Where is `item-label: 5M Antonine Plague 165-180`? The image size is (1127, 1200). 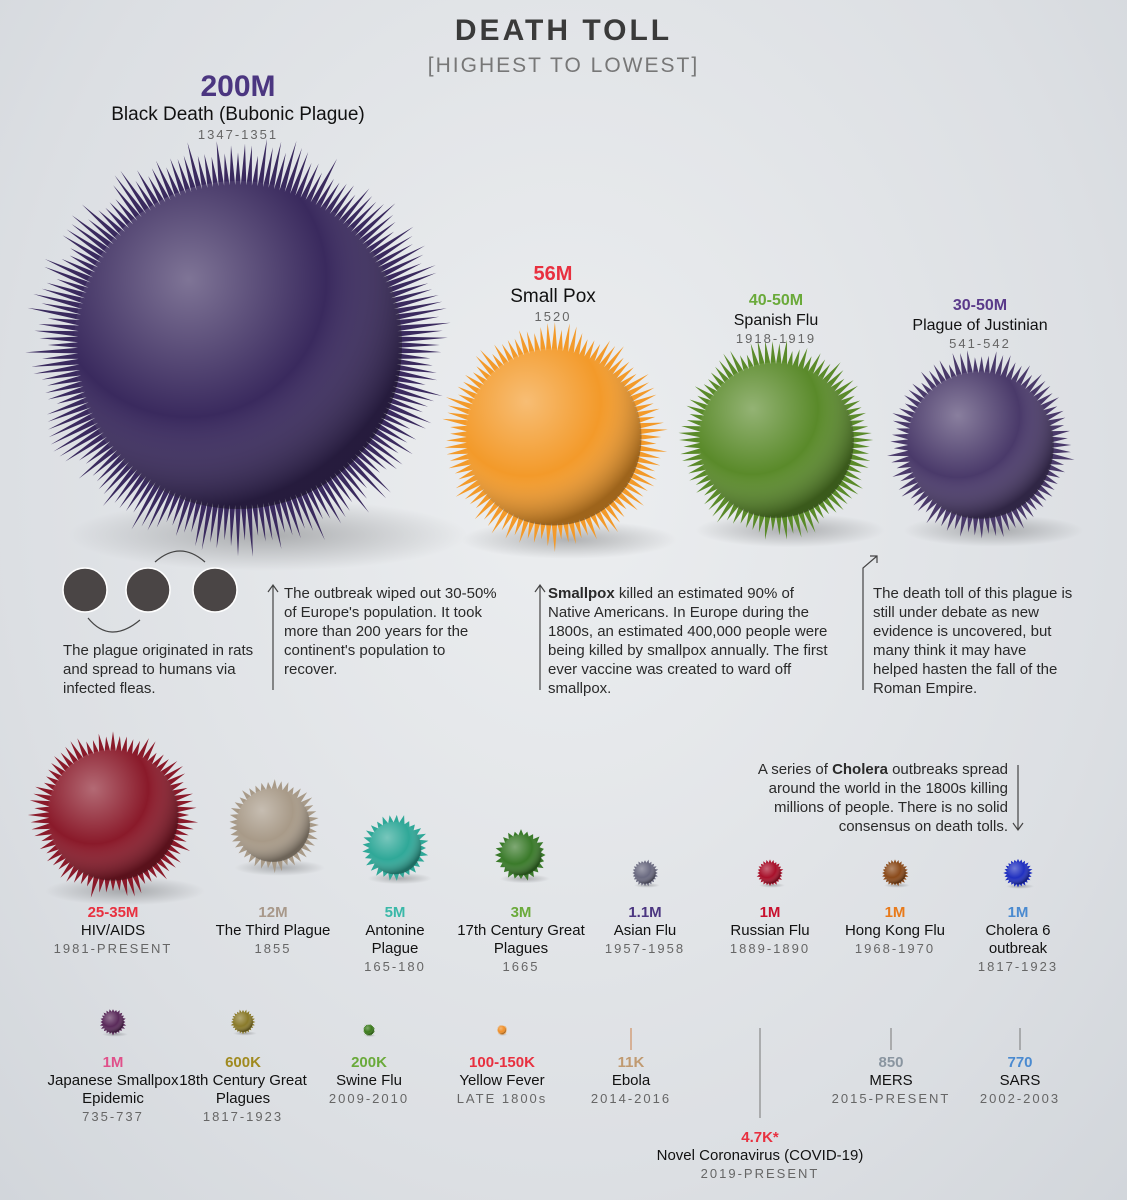
item-label: 5M Antonine Plague 165-180 is located at coordinates (395, 939).